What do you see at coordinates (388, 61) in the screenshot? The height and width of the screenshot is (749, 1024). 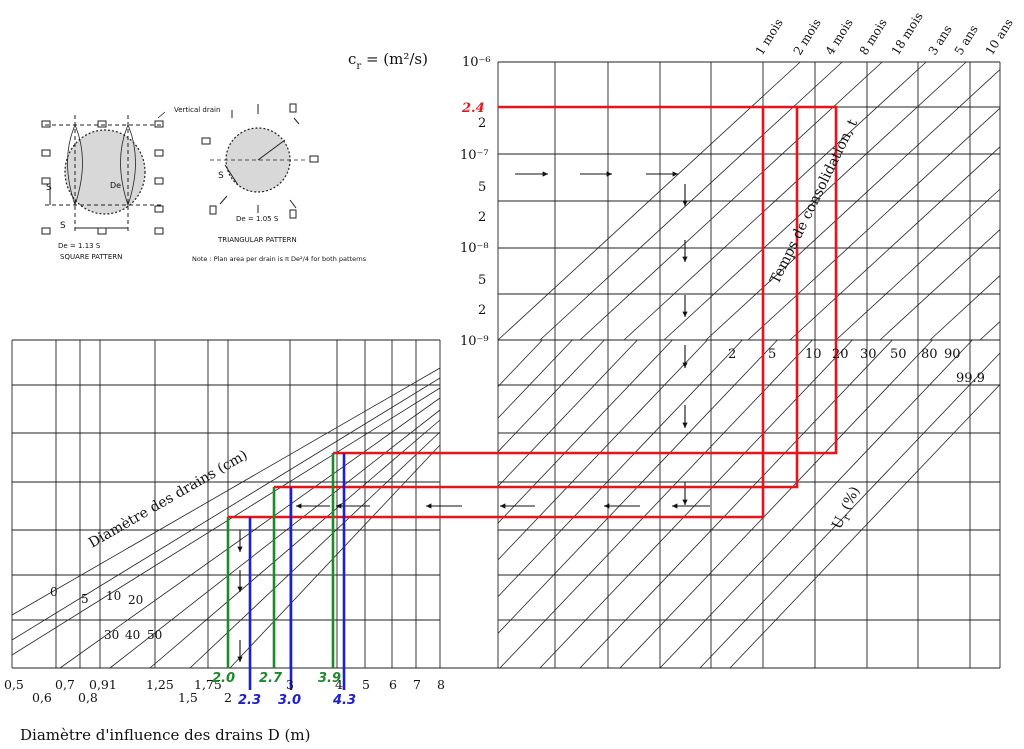 I see `cr-axis-label: cr = (m²/s)` at bounding box center [388, 61].